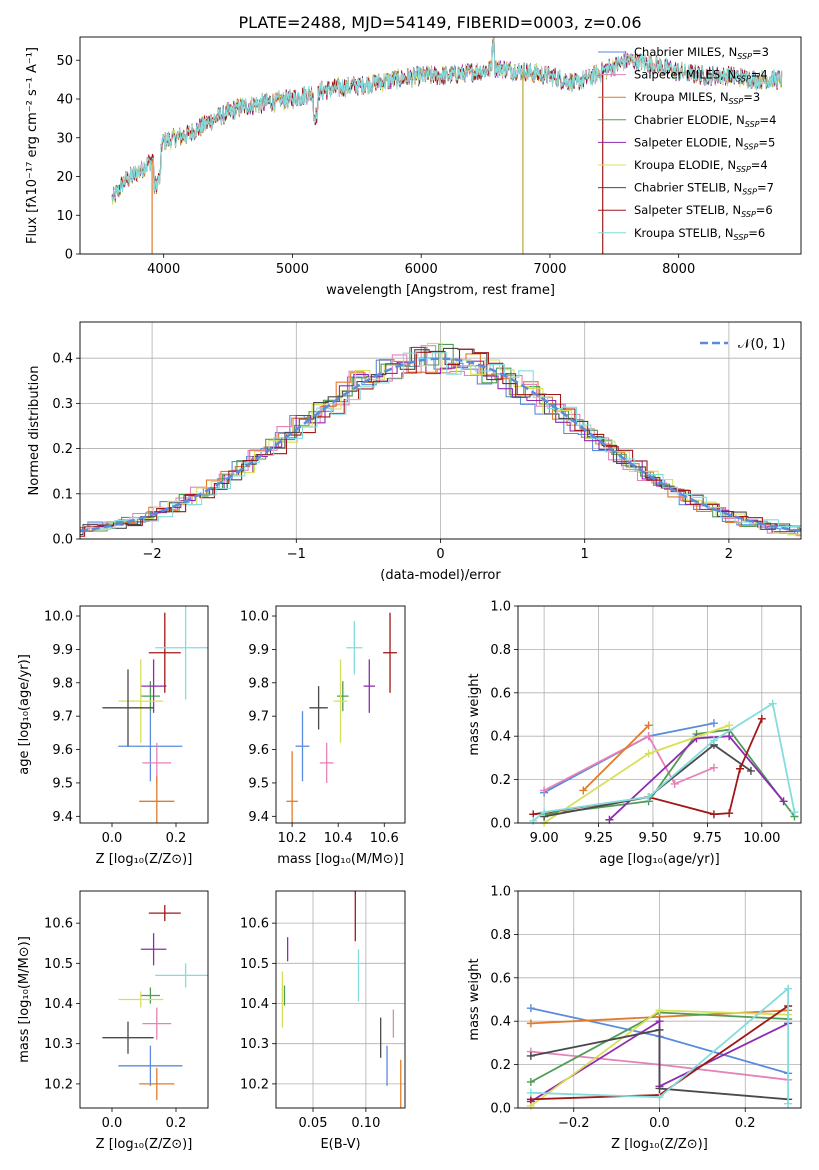  Describe the element at coordinates (144, 999) in the screenshot. I see `mass_vs_Z-frame` at that location.